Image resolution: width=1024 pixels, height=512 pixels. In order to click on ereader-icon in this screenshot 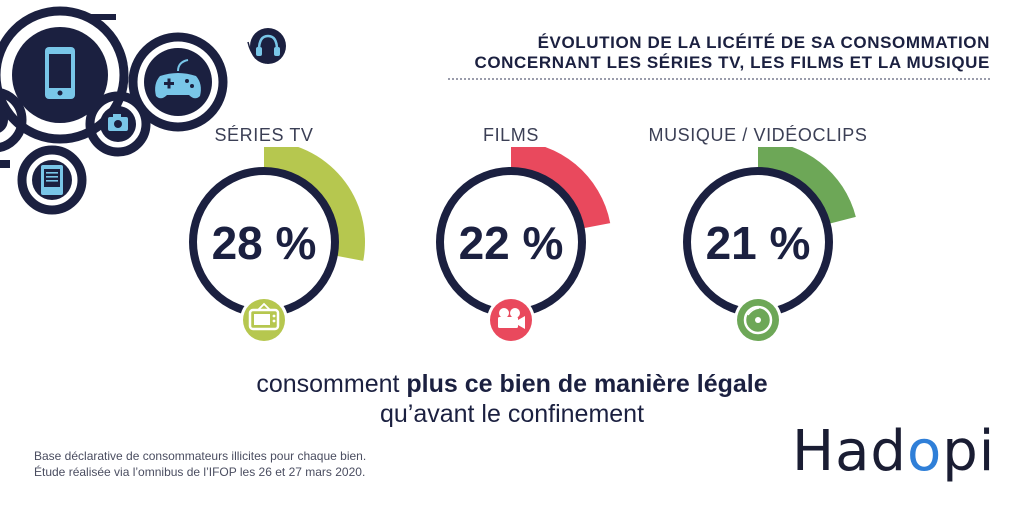, I will do `click(52, 180)`.